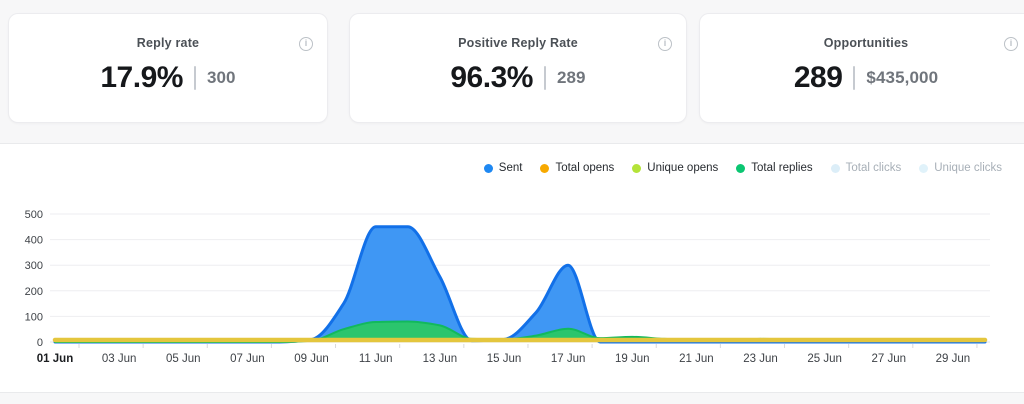  Describe the element at coordinates (34, 215) in the screenshot. I see `svg-text: 500` at that location.